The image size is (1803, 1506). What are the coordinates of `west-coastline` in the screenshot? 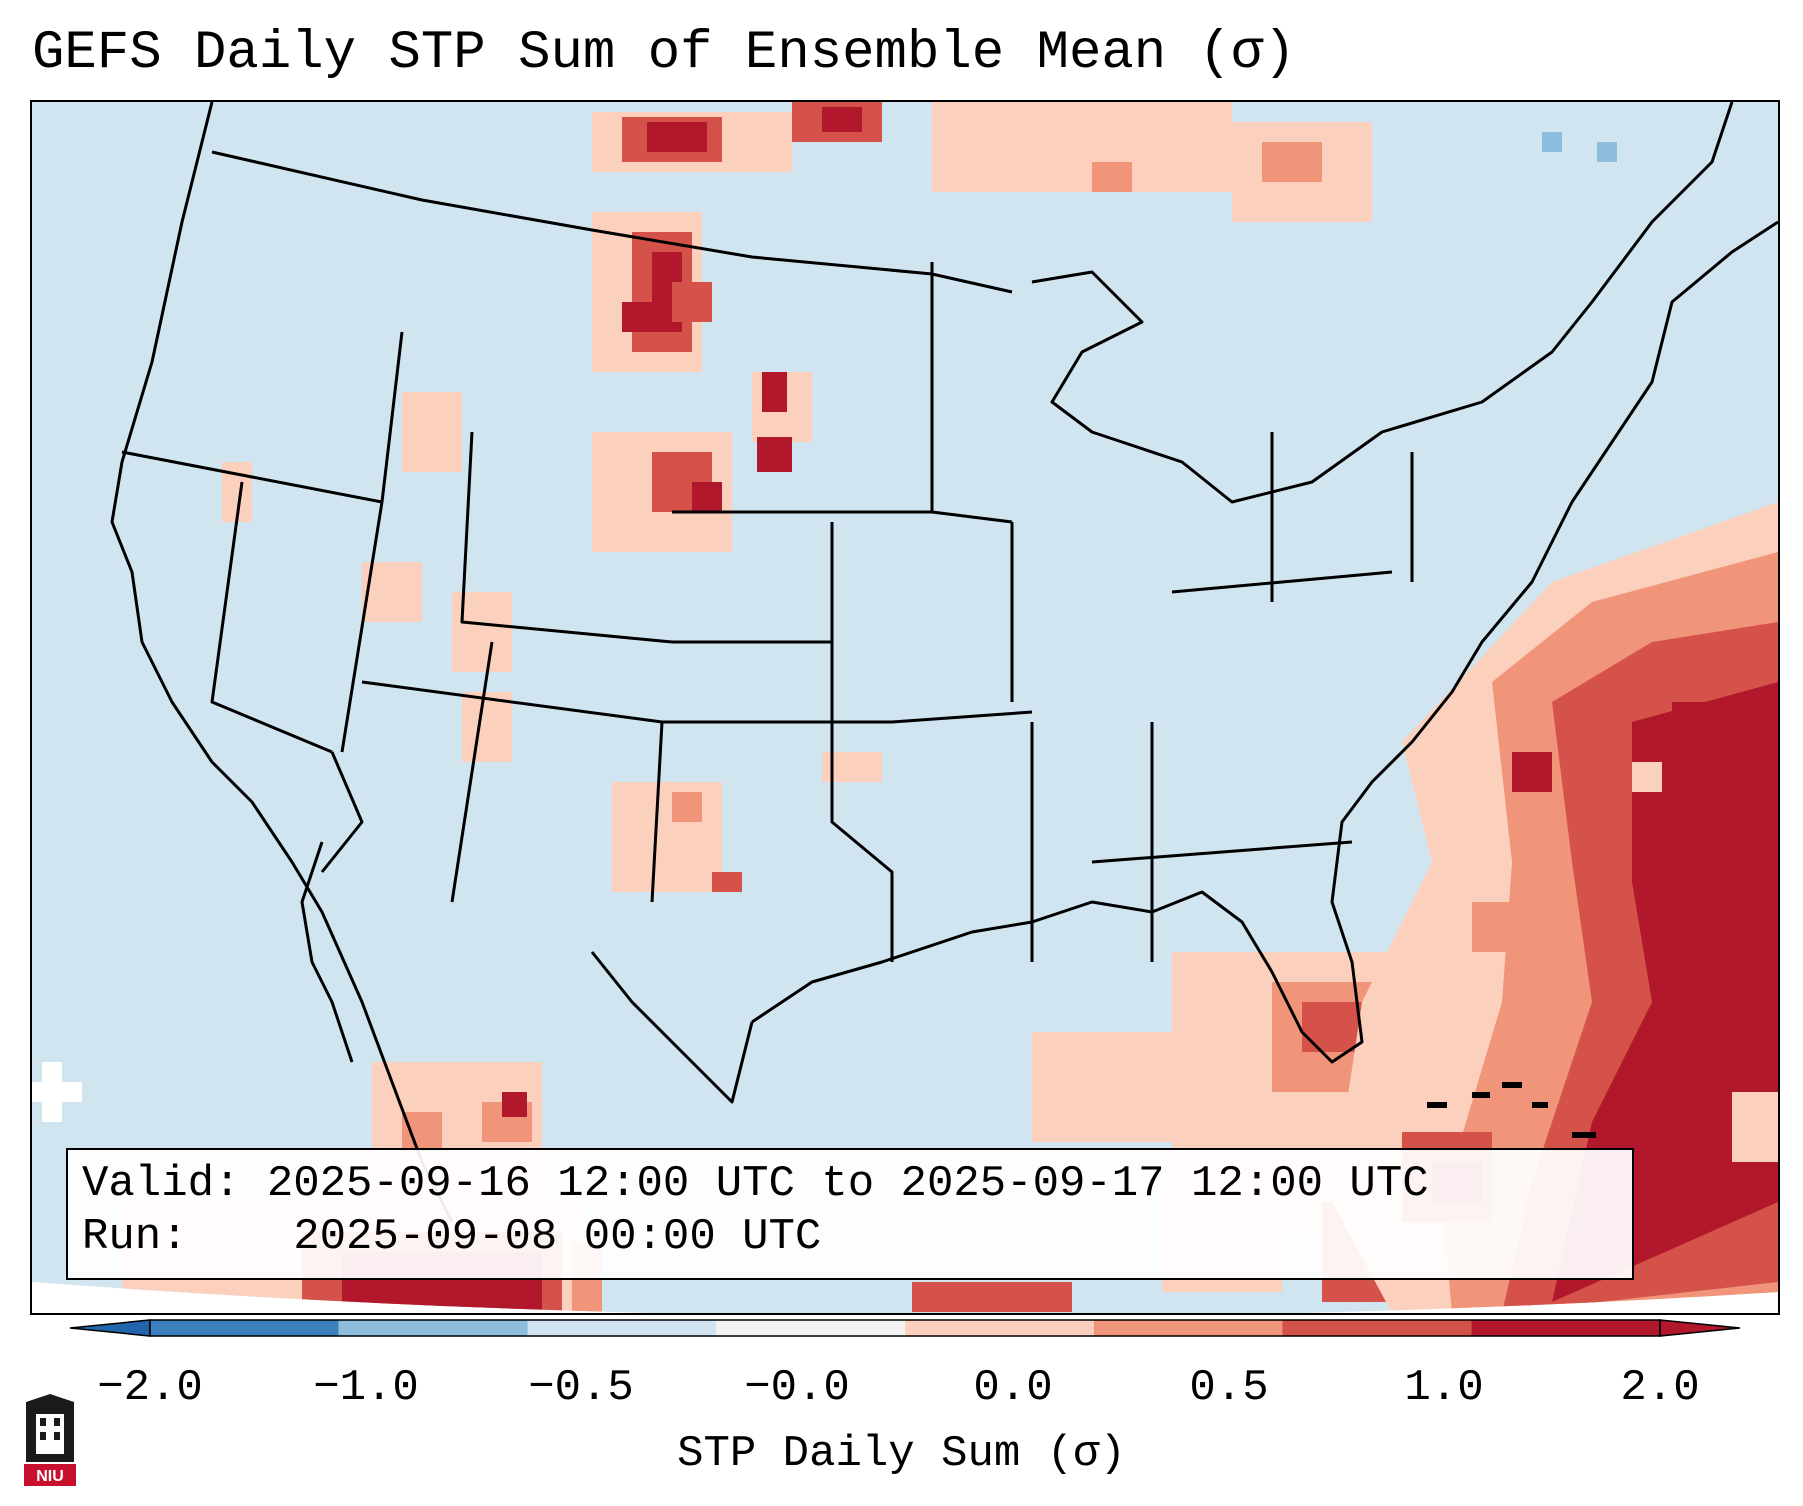 It's located at (282, 662).